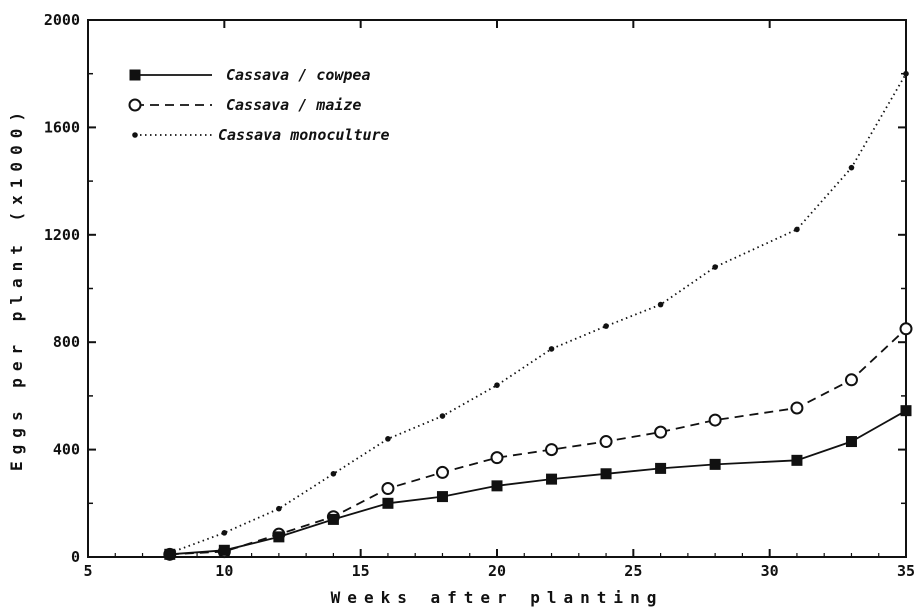 This screenshot has height=610, width=917. Describe the element at coordinates (361, 571) in the screenshot. I see `x-tick-label: 15` at that location.